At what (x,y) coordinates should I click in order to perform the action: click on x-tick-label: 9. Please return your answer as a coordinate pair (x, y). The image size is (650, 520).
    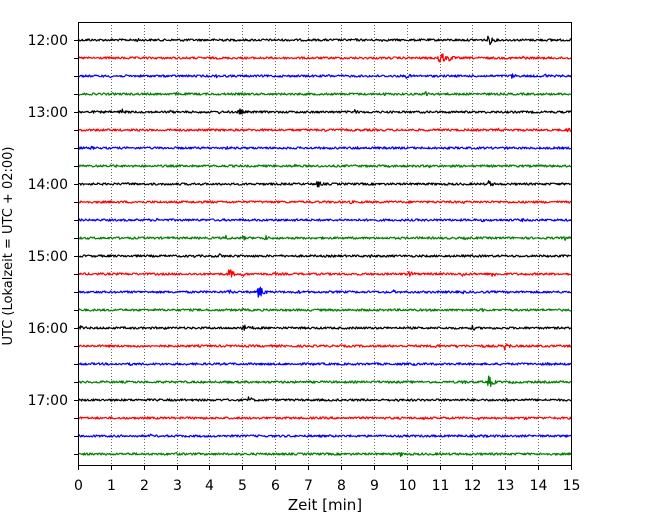
    Looking at the image, I should click on (374, 486).